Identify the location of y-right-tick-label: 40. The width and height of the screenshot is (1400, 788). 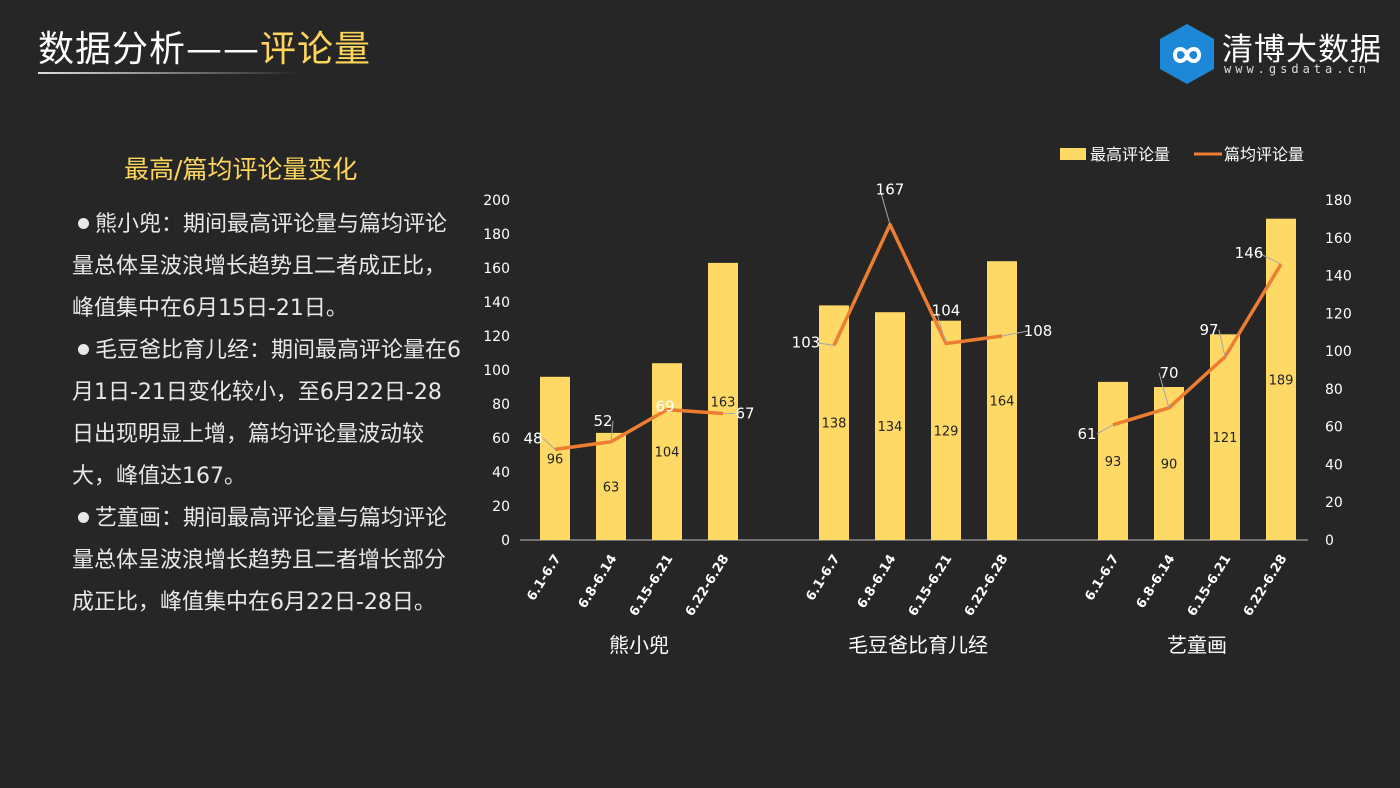
(1334, 465).